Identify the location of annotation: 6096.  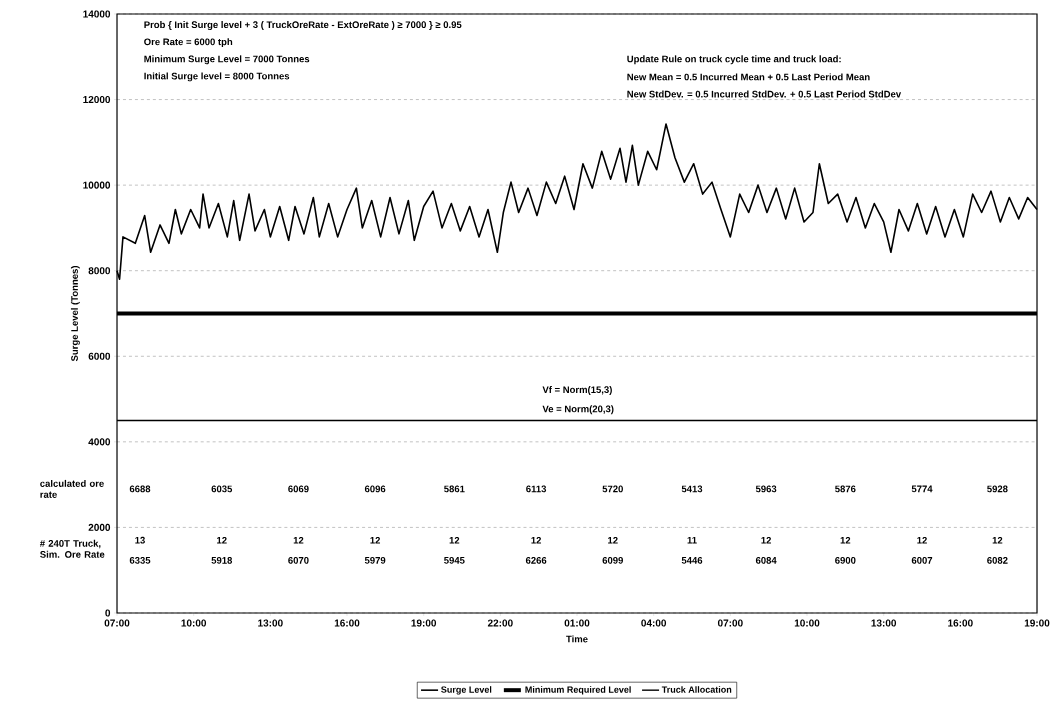
(375, 489).